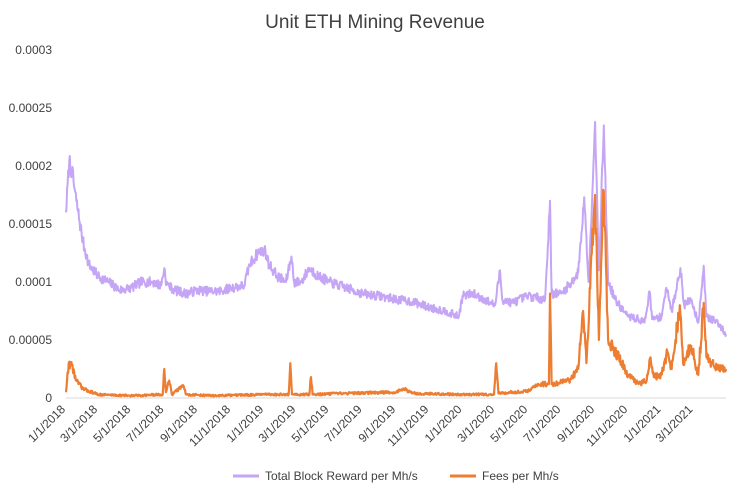 The width and height of the screenshot is (750, 501). Describe the element at coordinates (31, 340) in the screenshot. I see `y-tick-label: 0.00005` at that location.